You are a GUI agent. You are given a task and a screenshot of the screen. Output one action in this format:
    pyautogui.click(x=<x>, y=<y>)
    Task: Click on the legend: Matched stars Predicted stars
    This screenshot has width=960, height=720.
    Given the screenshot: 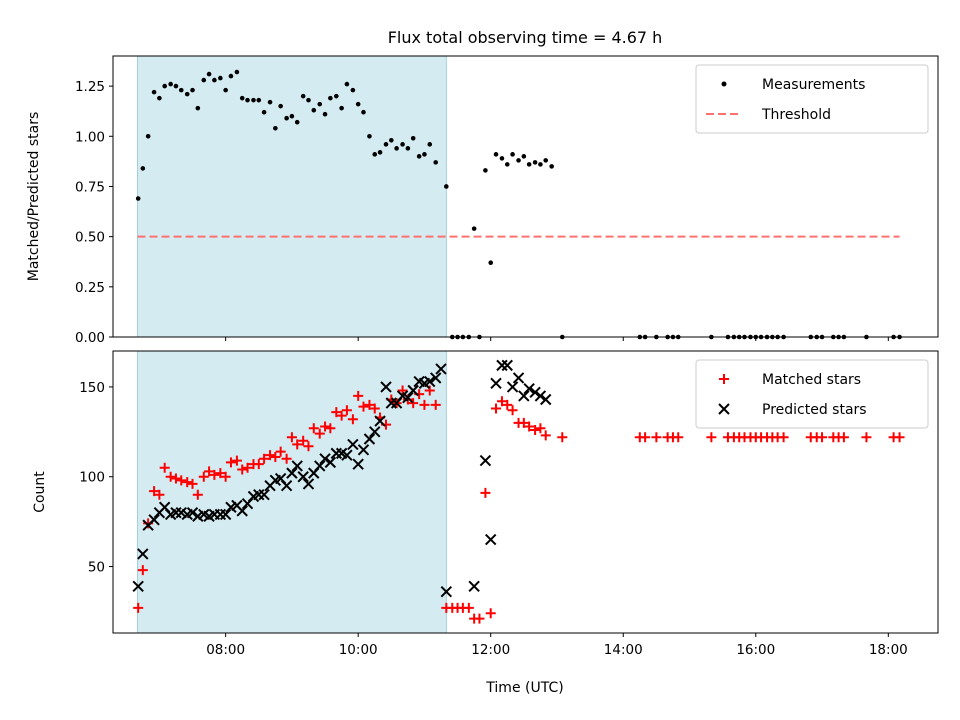 What is the action you would take?
    pyautogui.click(x=812, y=394)
    